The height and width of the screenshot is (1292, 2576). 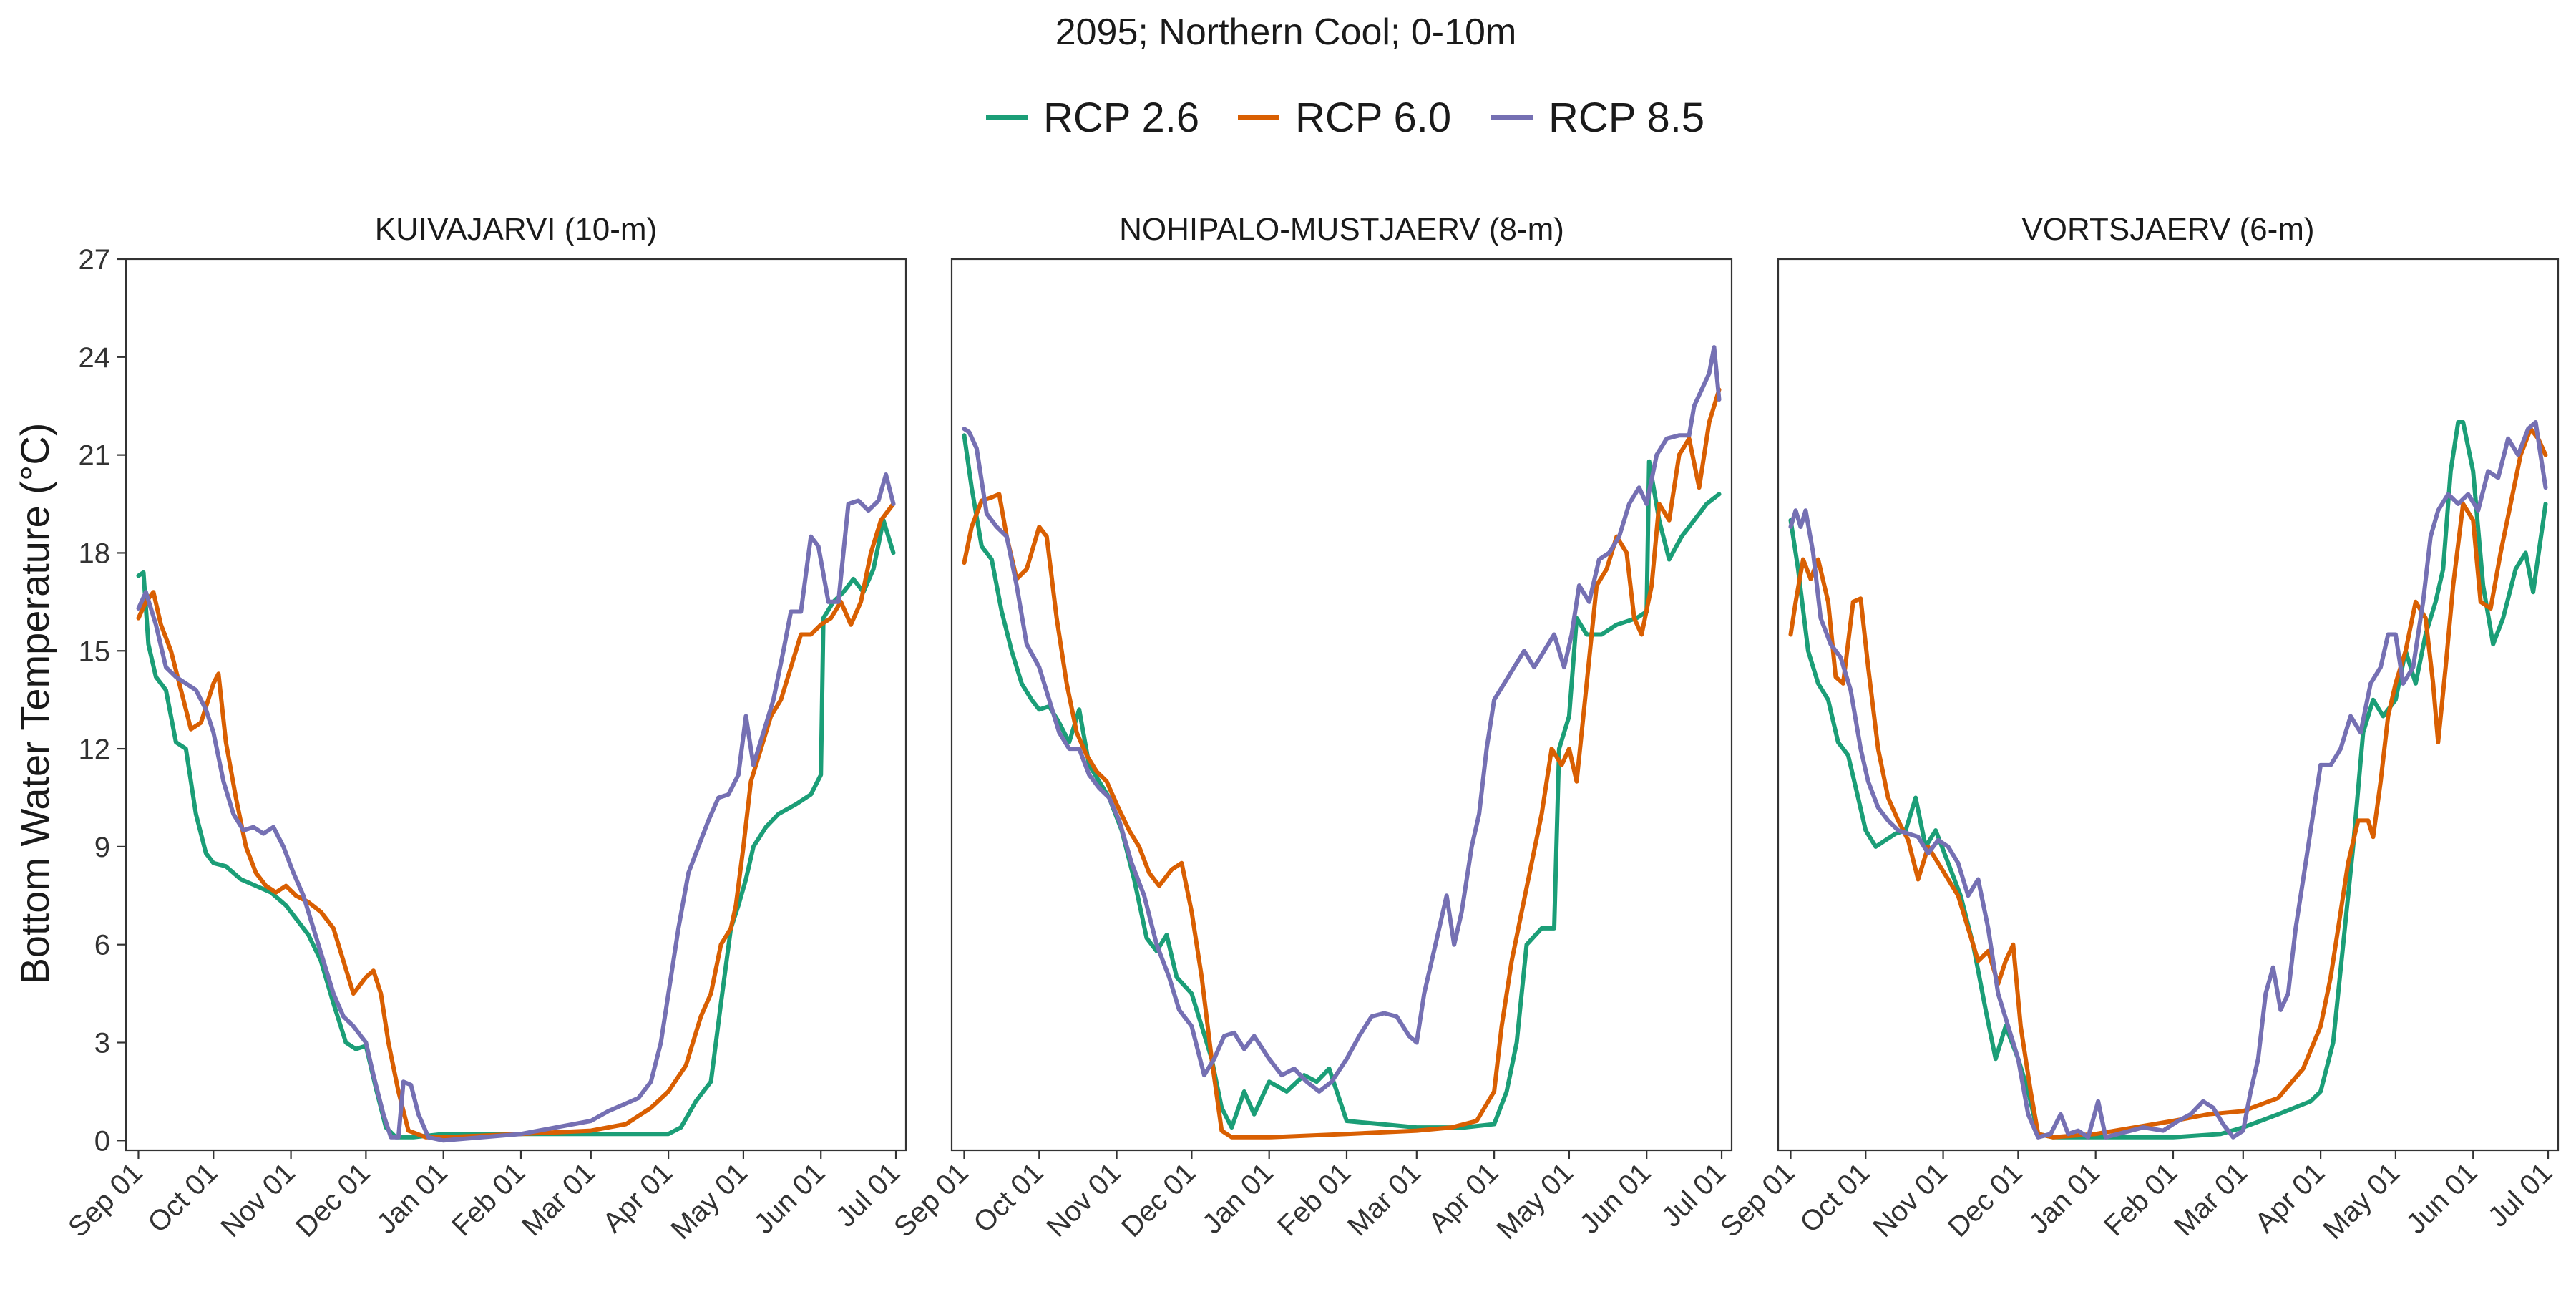 I want to click on legend-label: RCP 8.5, so click(x=1626, y=117).